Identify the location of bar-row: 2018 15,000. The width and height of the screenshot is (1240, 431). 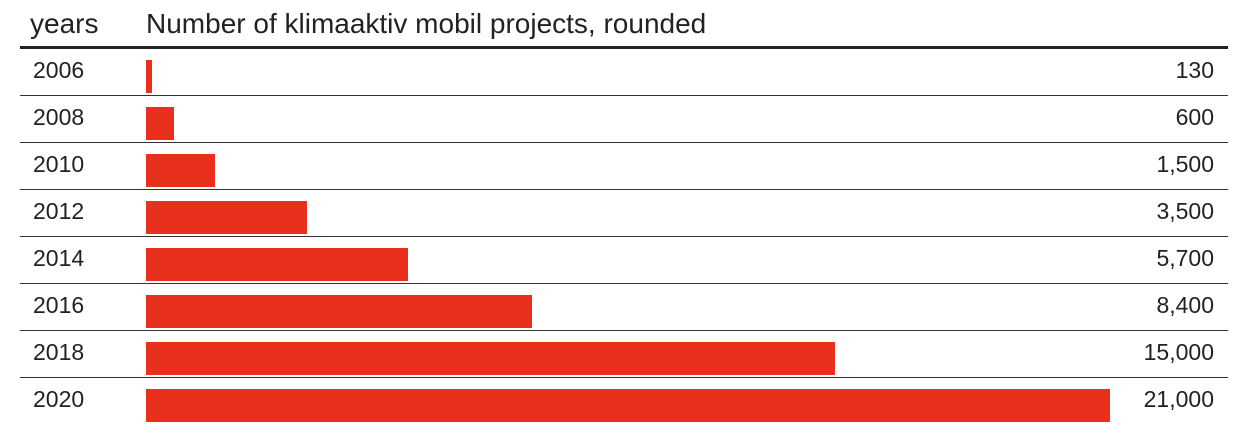
(620, 354).